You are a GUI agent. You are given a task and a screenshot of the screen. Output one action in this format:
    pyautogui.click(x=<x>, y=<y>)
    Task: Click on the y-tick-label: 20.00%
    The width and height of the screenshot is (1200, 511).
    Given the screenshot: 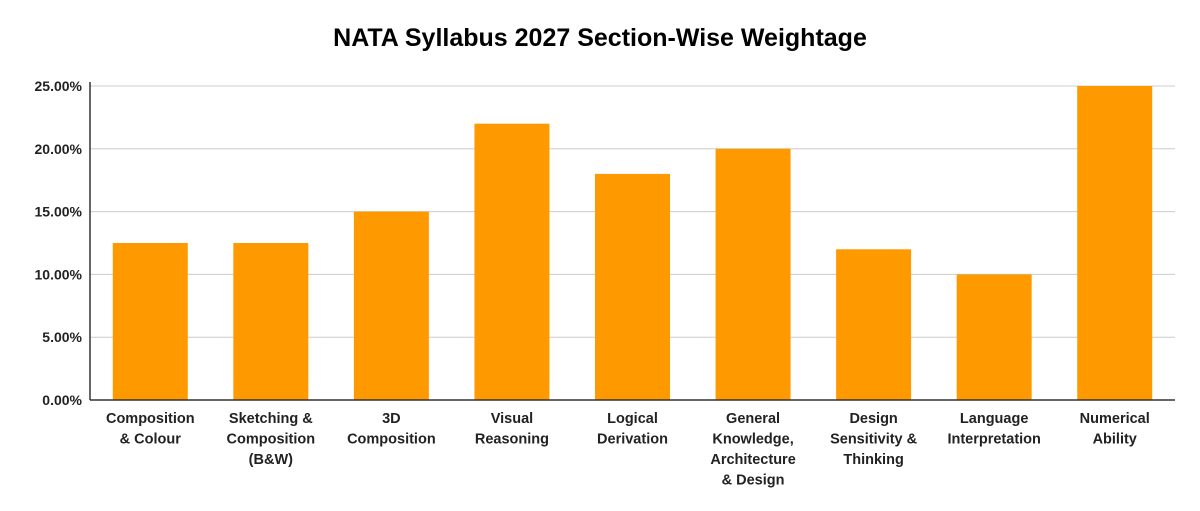 What is the action you would take?
    pyautogui.click(x=59, y=149)
    